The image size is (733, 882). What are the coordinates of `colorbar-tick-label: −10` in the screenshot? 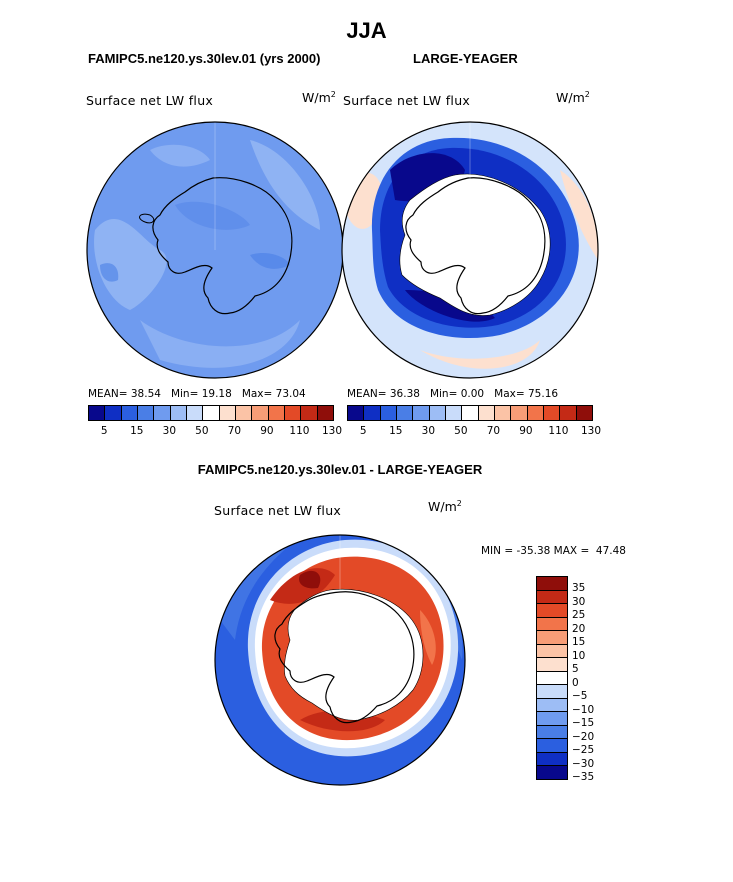 It's located at (583, 709).